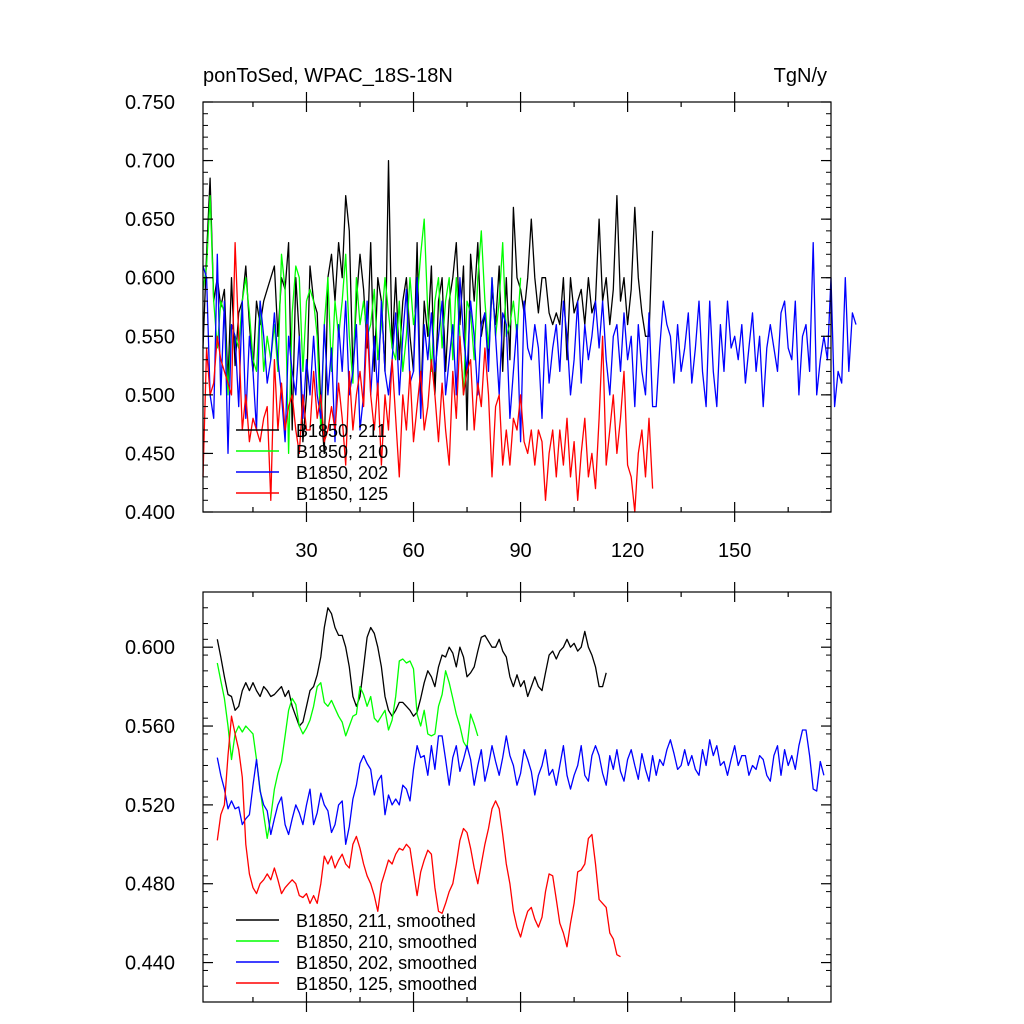  What do you see at coordinates (413, 551) in the screenshot?
I see `x-tick-label: 60` at bounding box center [413, 551].